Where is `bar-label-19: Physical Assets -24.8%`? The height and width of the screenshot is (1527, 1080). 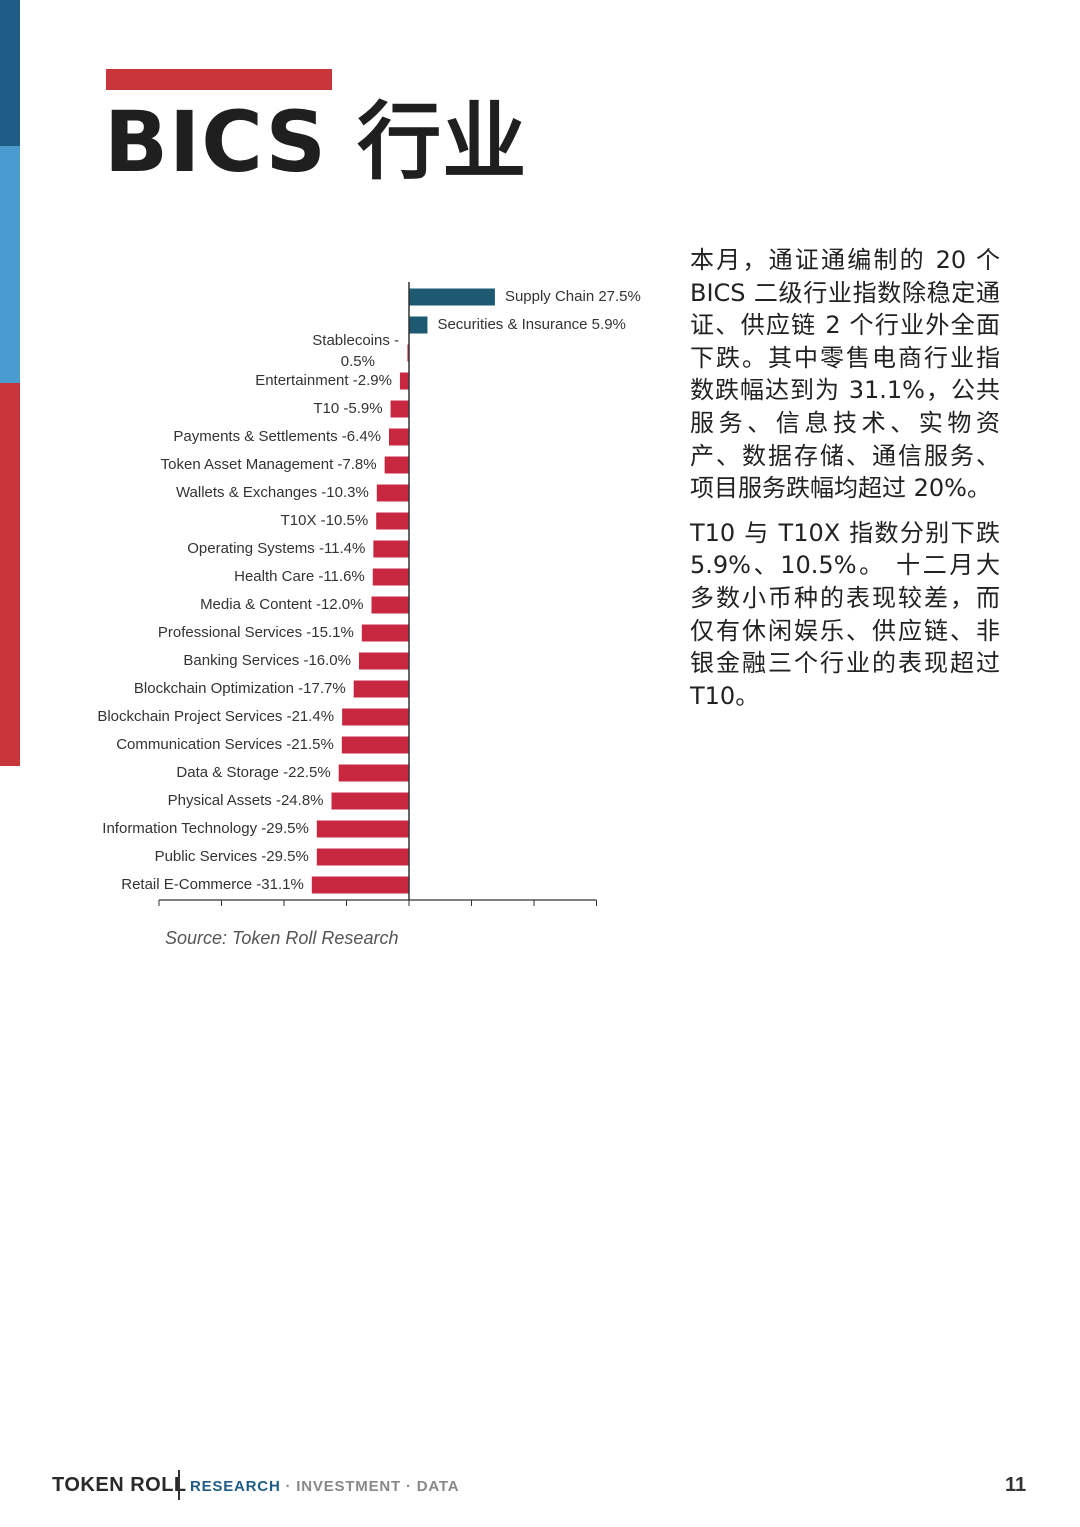
bar-label-19: Physical Assets -24.8% is located at coordinates (246, 800).